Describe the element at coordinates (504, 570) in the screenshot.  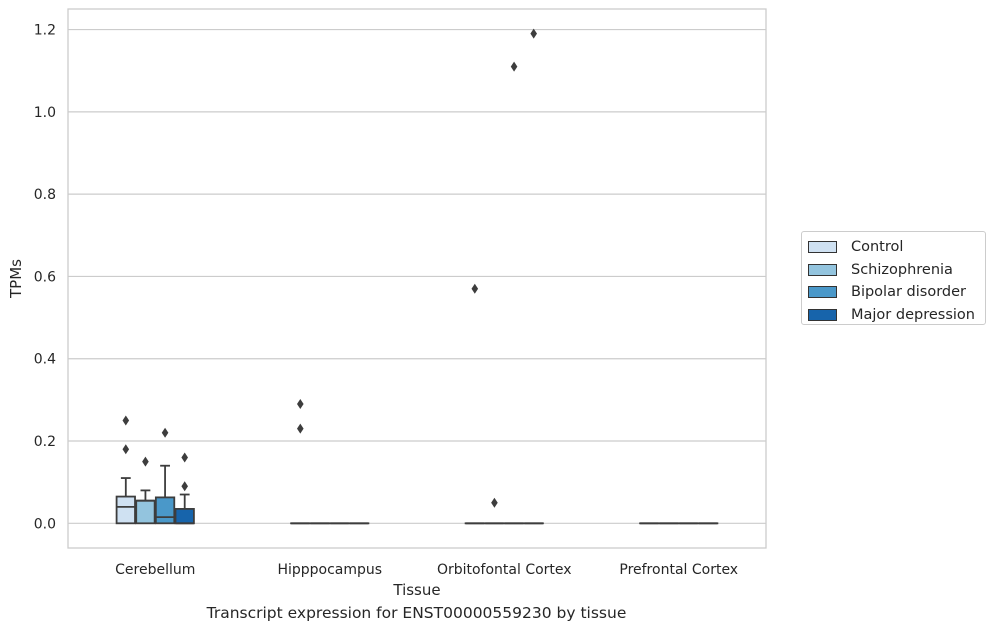
I see `x-tick-label: Orbitofontal Cortex` at that location.